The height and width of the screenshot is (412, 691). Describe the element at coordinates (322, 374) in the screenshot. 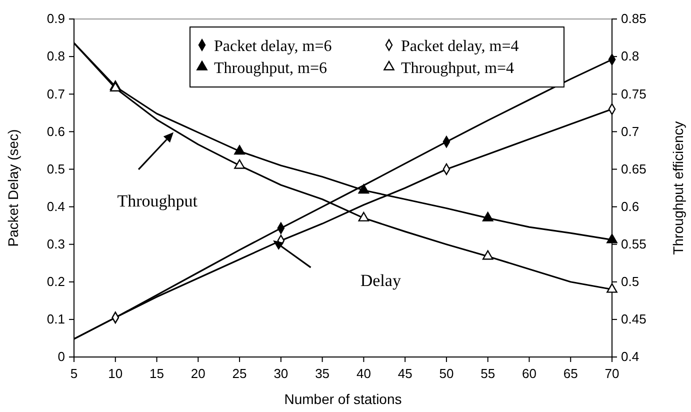

I see `x-tick-label: 35` at that location.